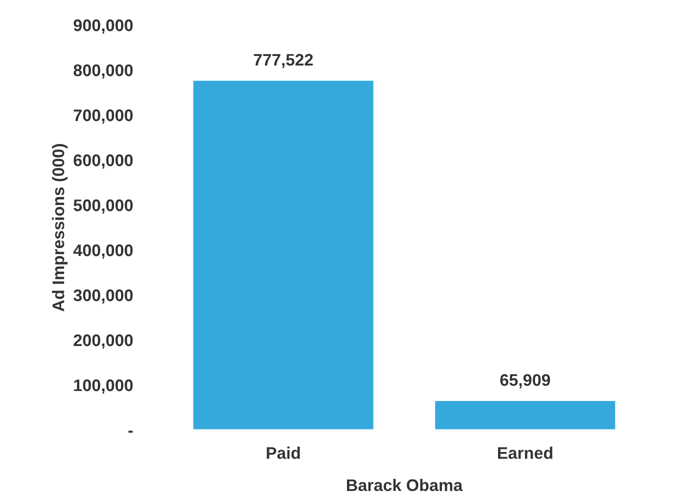 Image resolution: width=691 pixels, height=500 pixels. What do you see at coordinates (103, 161) in the screenshot?
I see `y-tick-label: 600,000` at bounding box center [103, 161].